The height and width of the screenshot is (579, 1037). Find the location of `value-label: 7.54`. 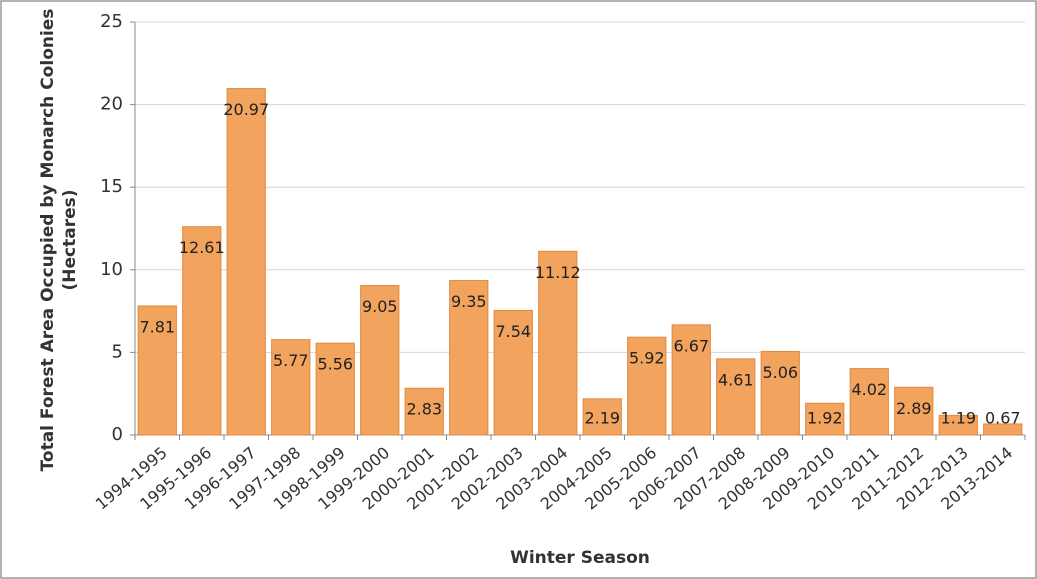

value-label: 7.54 is located at coordinates (513, 331).